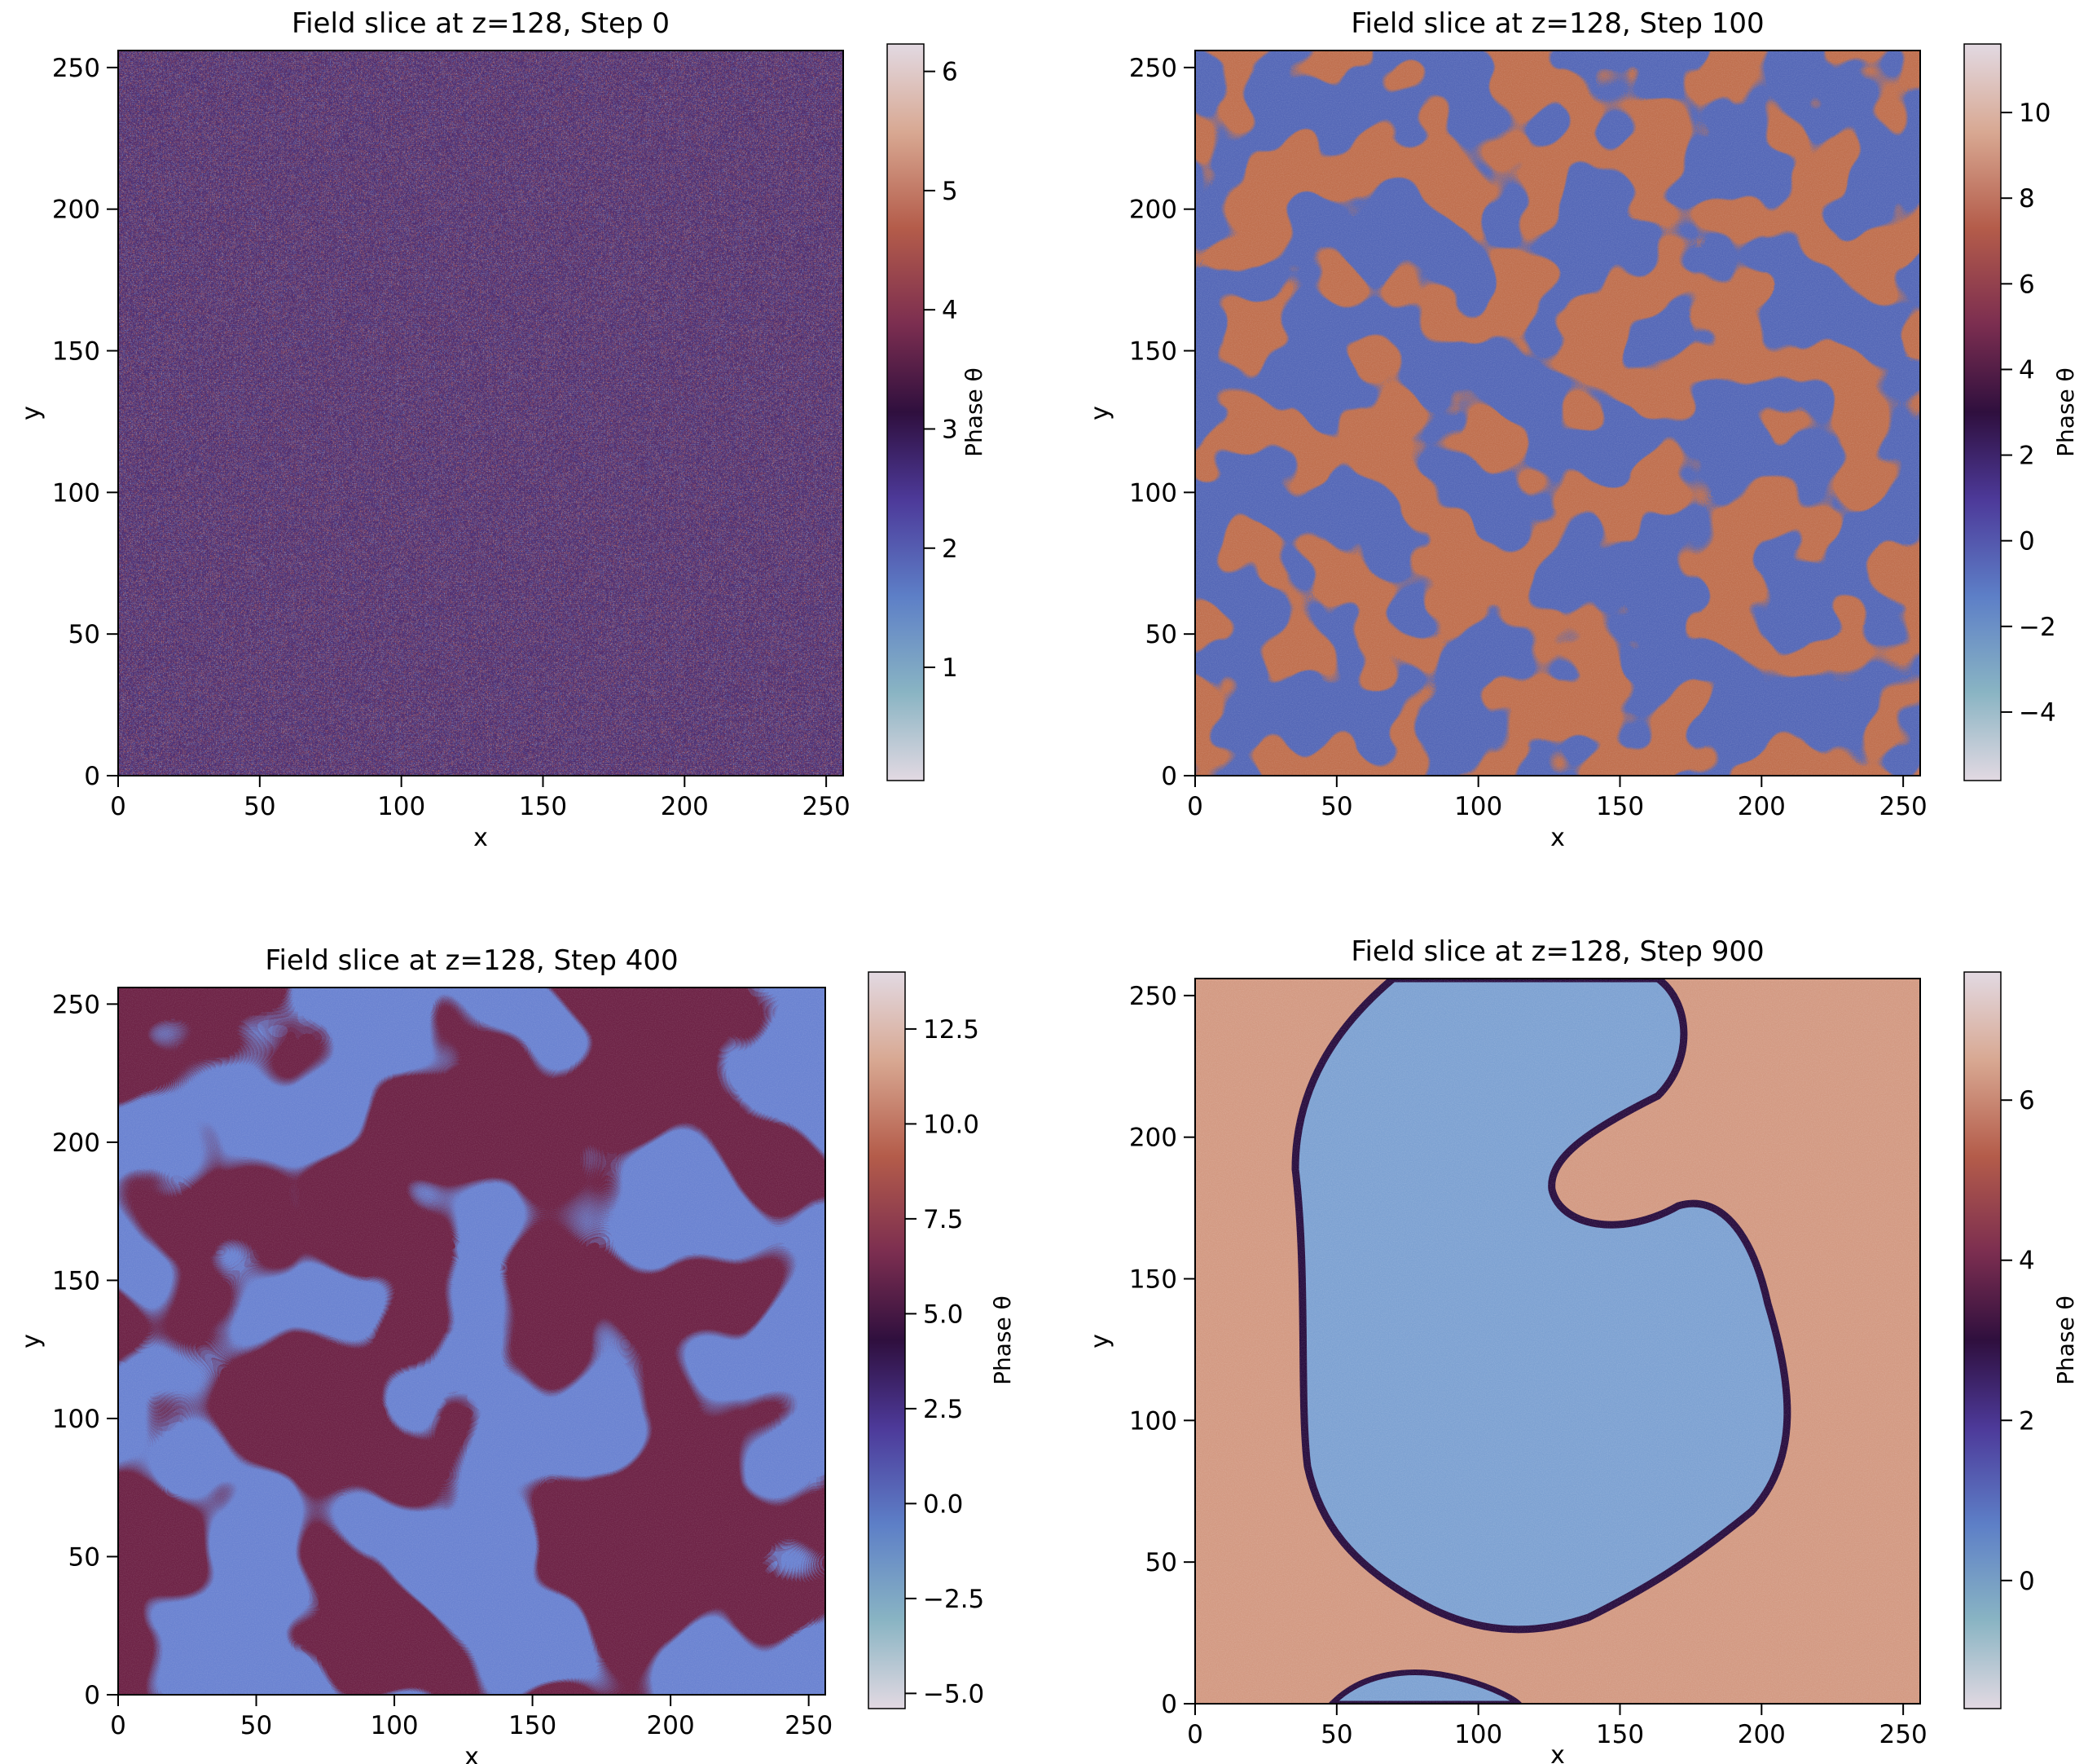 Image resolution: width=2088 pixels, height=1764 pixels. What do you see at coordinates (472, 960) in the screenshot?
I see `panel-title: Field slice at z=128, Step 400` at bounding box center [472, 960].